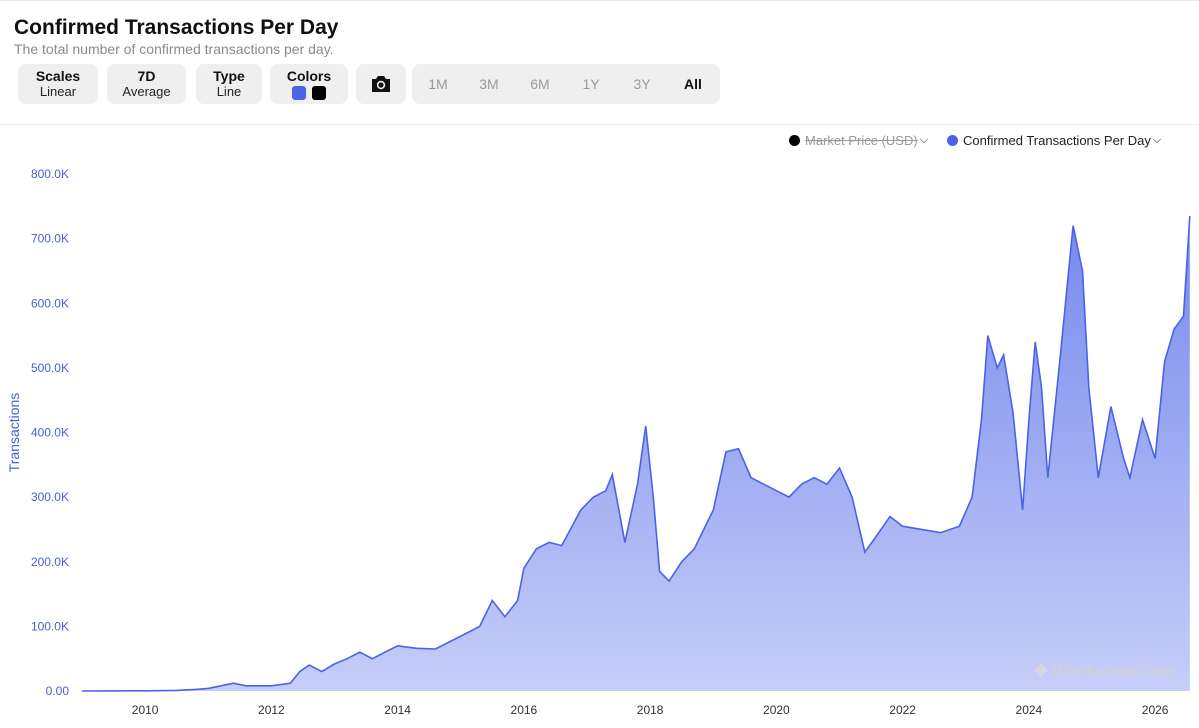 Image resolution: width=1199 pixels, height=728 pixels. What do you see at coordinates (1029, 710) in the screenshot?
I see `x-tick-label: 2024` at bounding box center [1029, 710].